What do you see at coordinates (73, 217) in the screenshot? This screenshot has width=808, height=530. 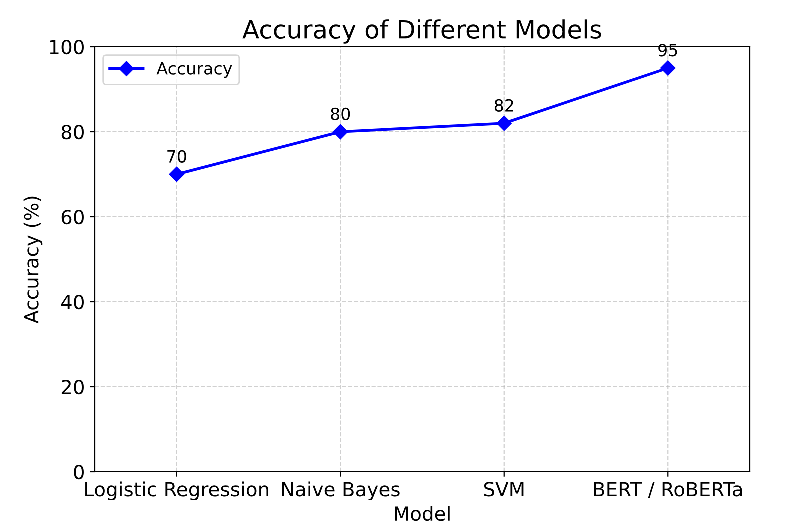 I see `y-tick-label: 60` at bounding box center [73, 217].